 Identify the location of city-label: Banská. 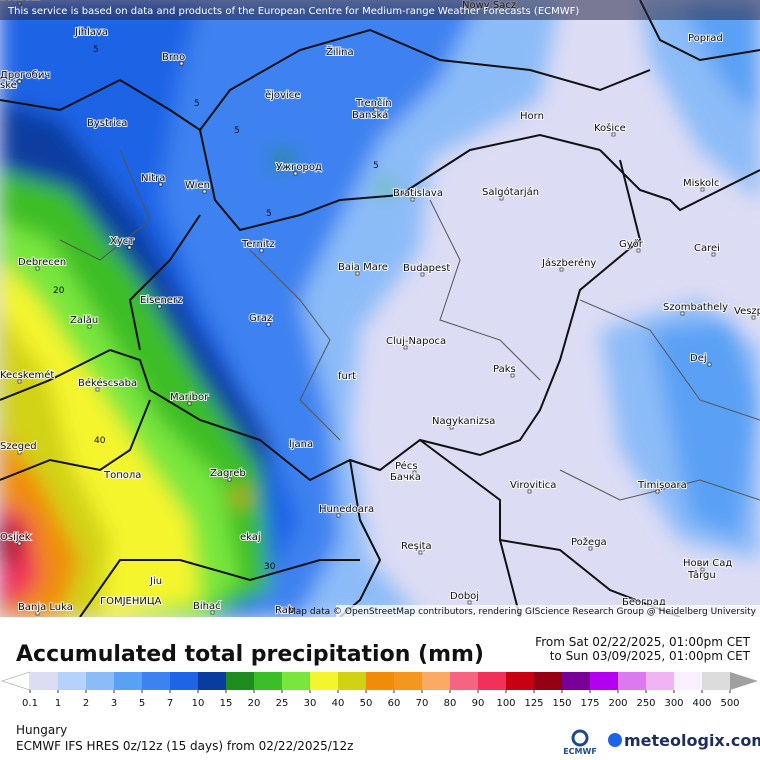
(370, 115).